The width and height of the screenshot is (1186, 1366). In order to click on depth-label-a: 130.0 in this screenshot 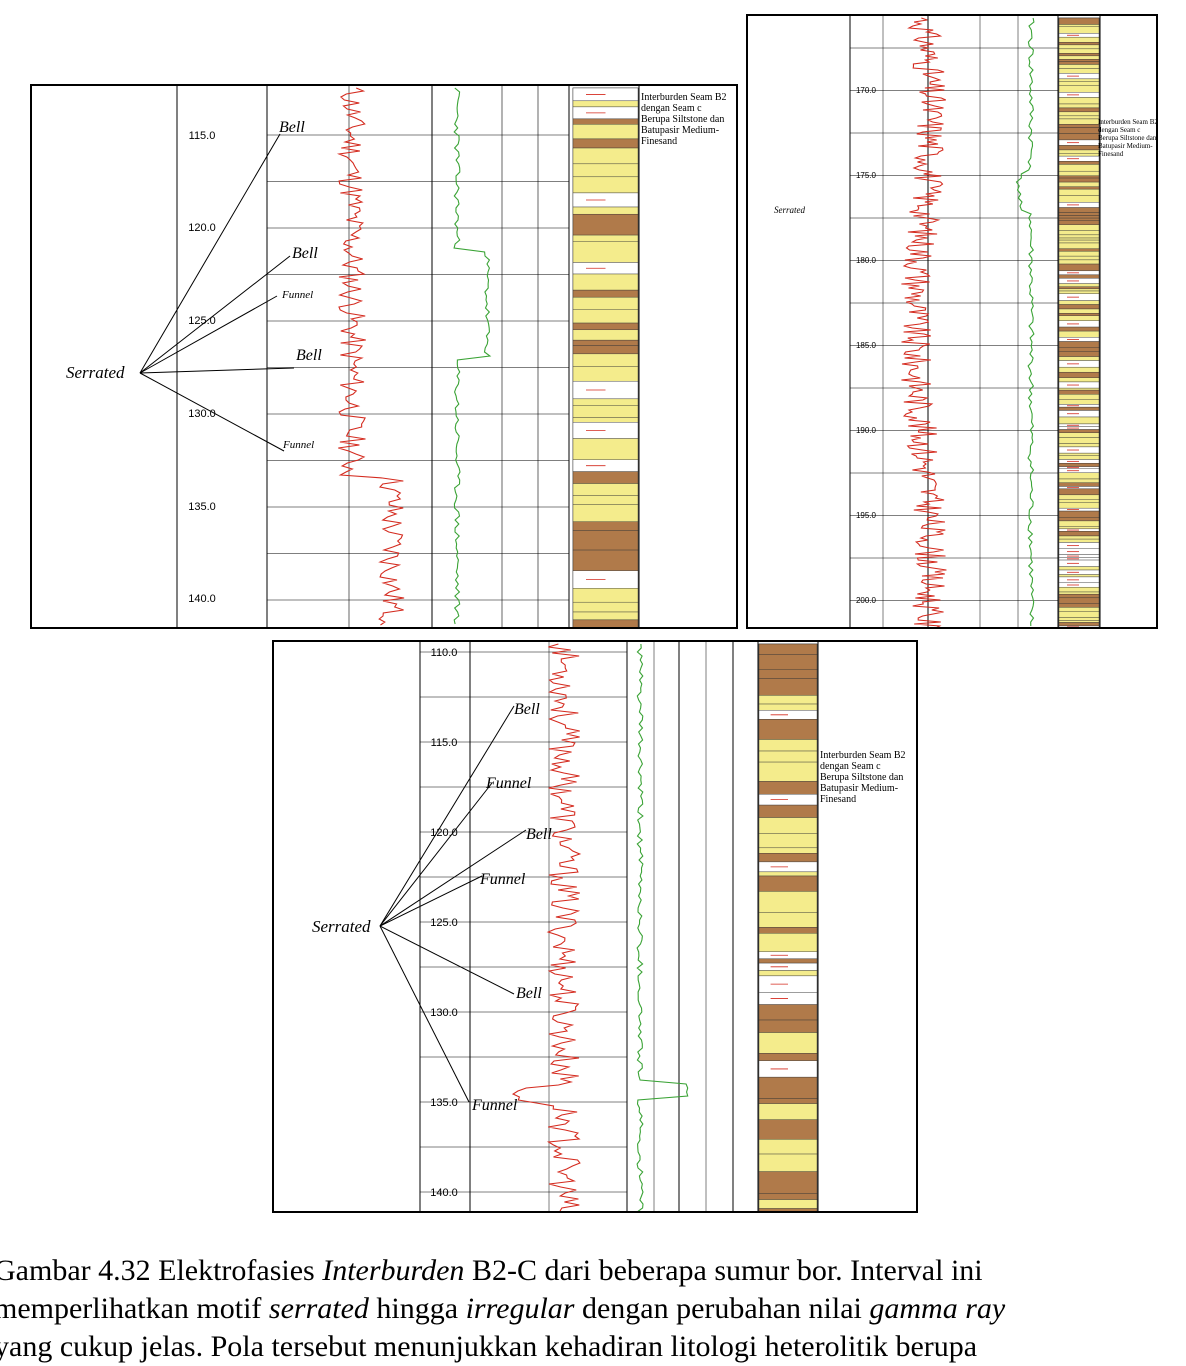, I will do `click(202, 414)`.